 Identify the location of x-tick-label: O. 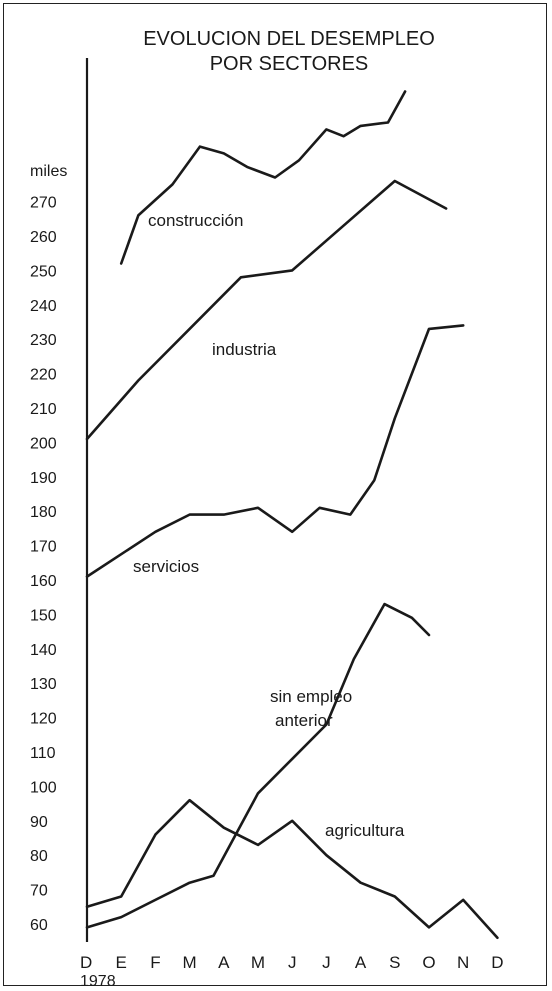
(428, 962).